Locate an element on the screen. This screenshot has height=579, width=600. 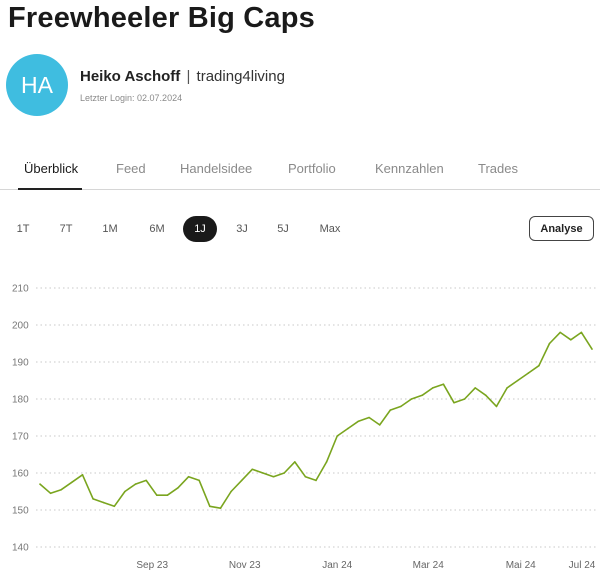
y-tick-label: 140 is located at coordinates (20, 548).